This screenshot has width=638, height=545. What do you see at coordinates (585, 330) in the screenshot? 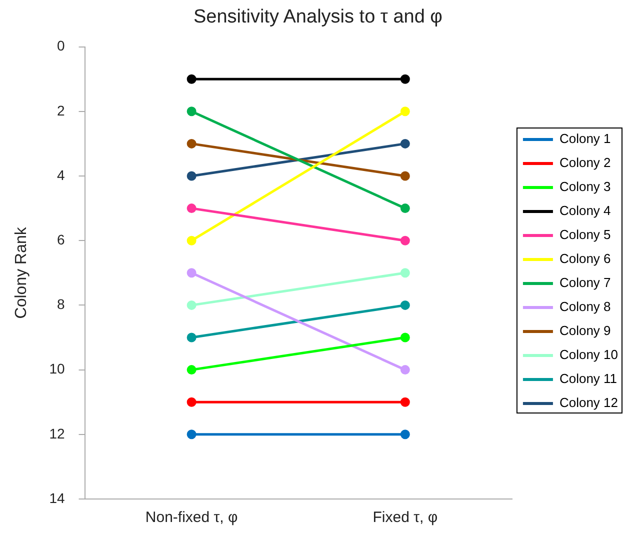
I see `legend-label: Colony 9` at bounding box center [585, 330].